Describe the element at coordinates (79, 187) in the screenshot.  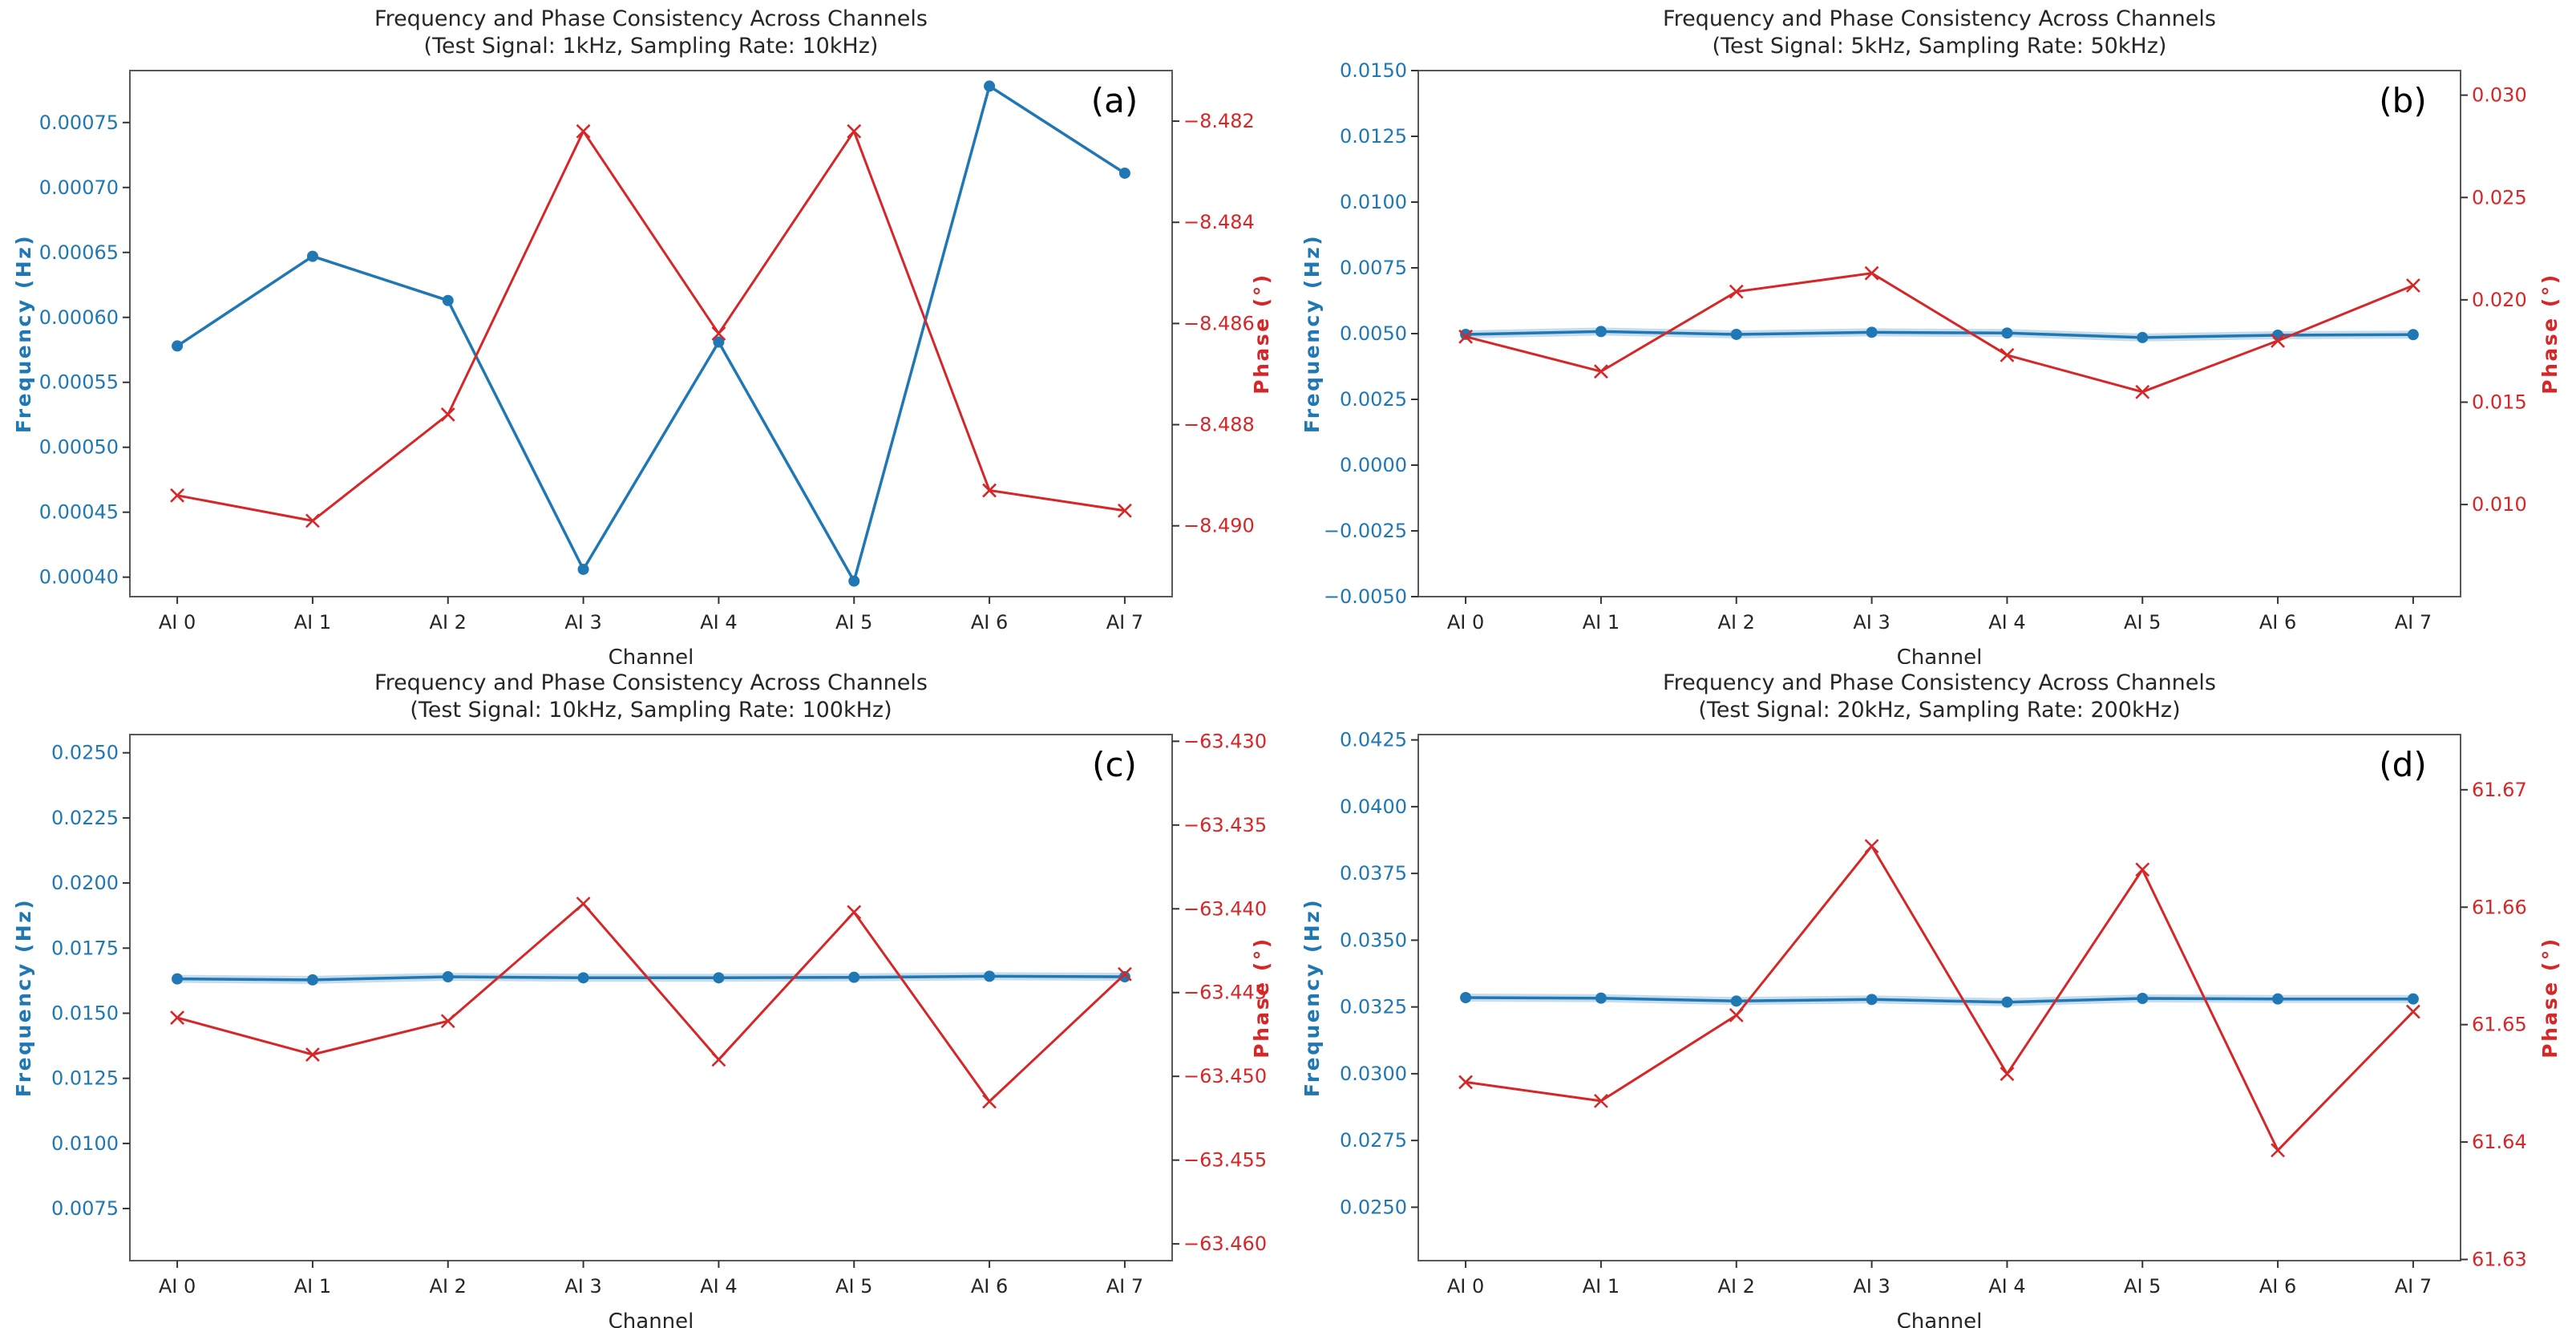
I see `left-tick-label: 0.00070` at that location.